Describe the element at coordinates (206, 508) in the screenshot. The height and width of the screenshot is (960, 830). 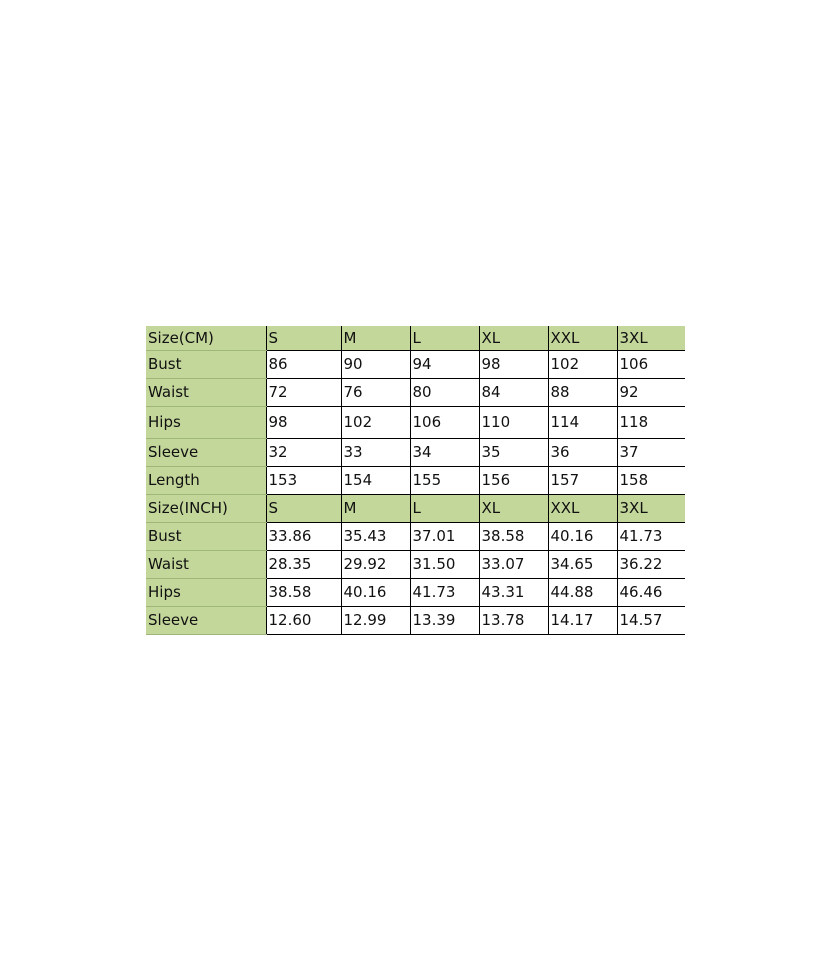
I see `unit-header-cell: Size(INCH)` at that location.